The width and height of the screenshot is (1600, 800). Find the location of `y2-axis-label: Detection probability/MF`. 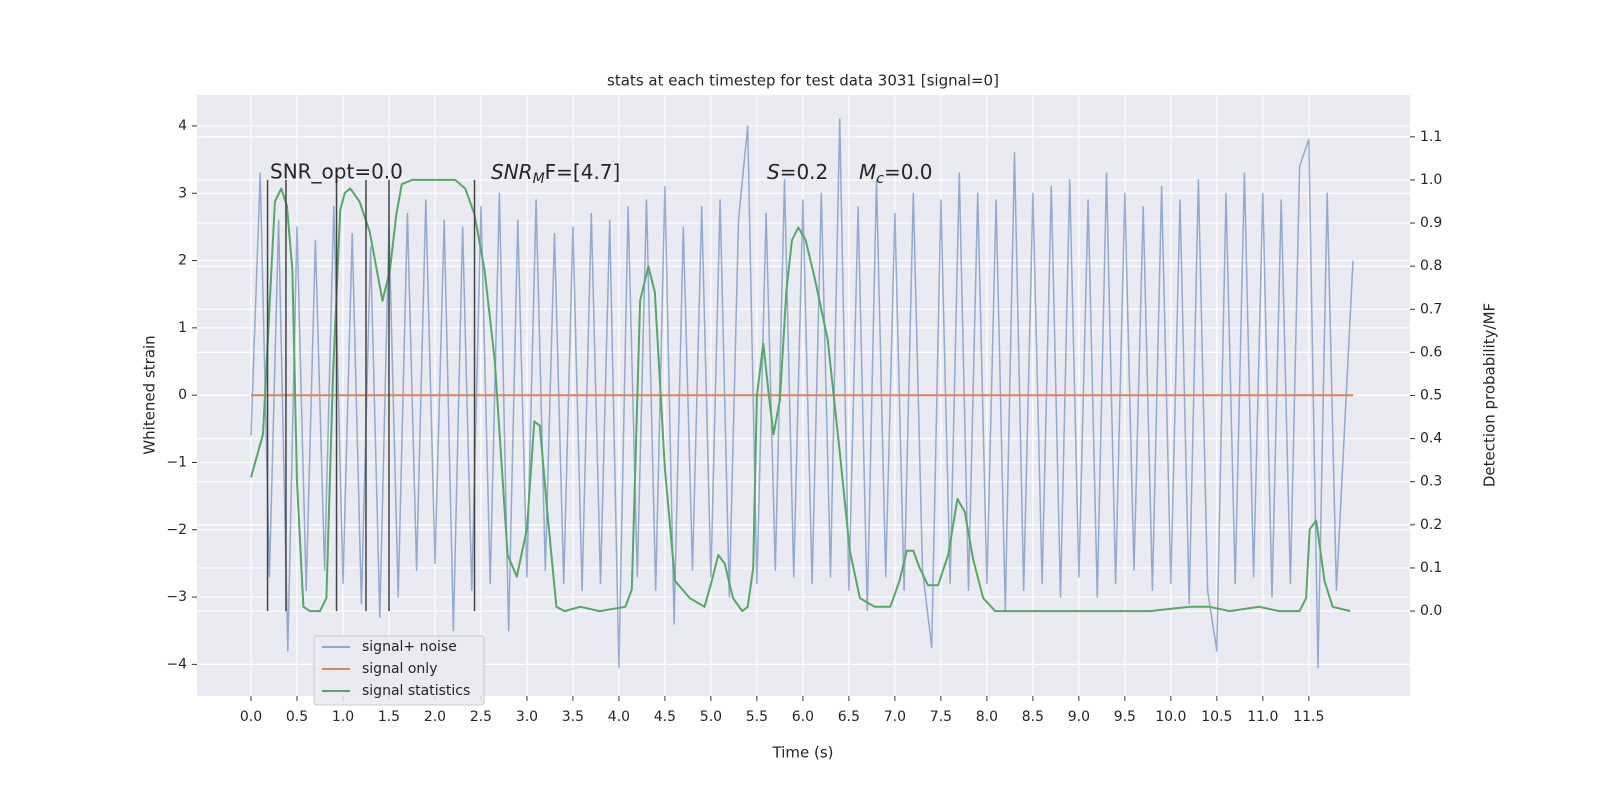

y2-axis-label: Detection probability/MF is located at coordinates (1490, 395).